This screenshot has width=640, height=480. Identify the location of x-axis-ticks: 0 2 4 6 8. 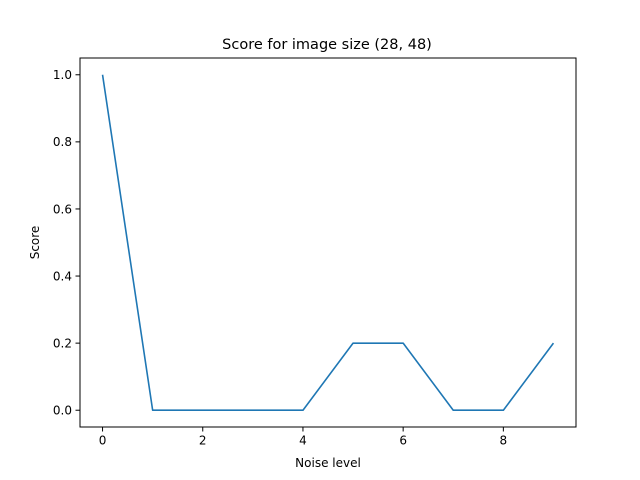
(303, 437).